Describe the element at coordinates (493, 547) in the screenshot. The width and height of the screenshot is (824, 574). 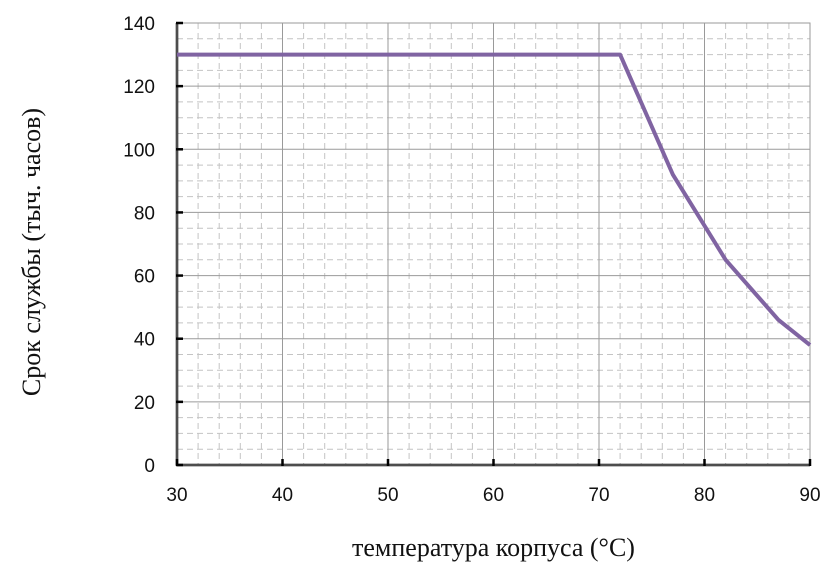
I see `x-axis-title: температура корпуса (°C)` at that location.